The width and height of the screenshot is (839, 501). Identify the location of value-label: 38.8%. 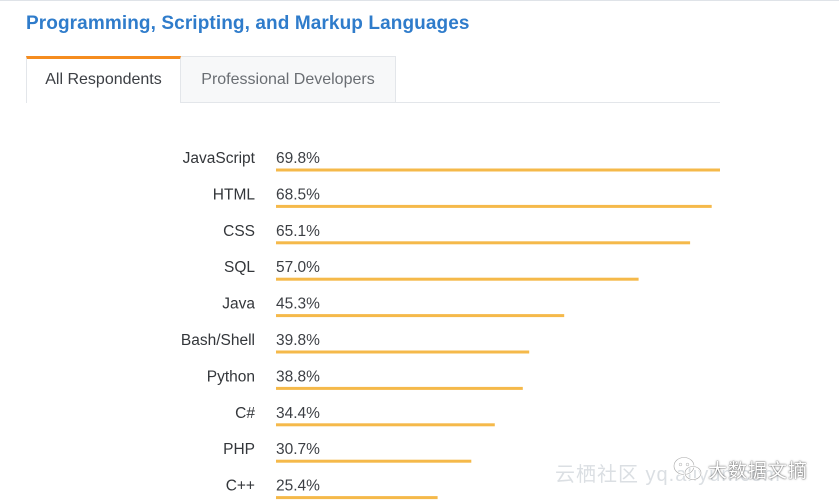
(298, 376).